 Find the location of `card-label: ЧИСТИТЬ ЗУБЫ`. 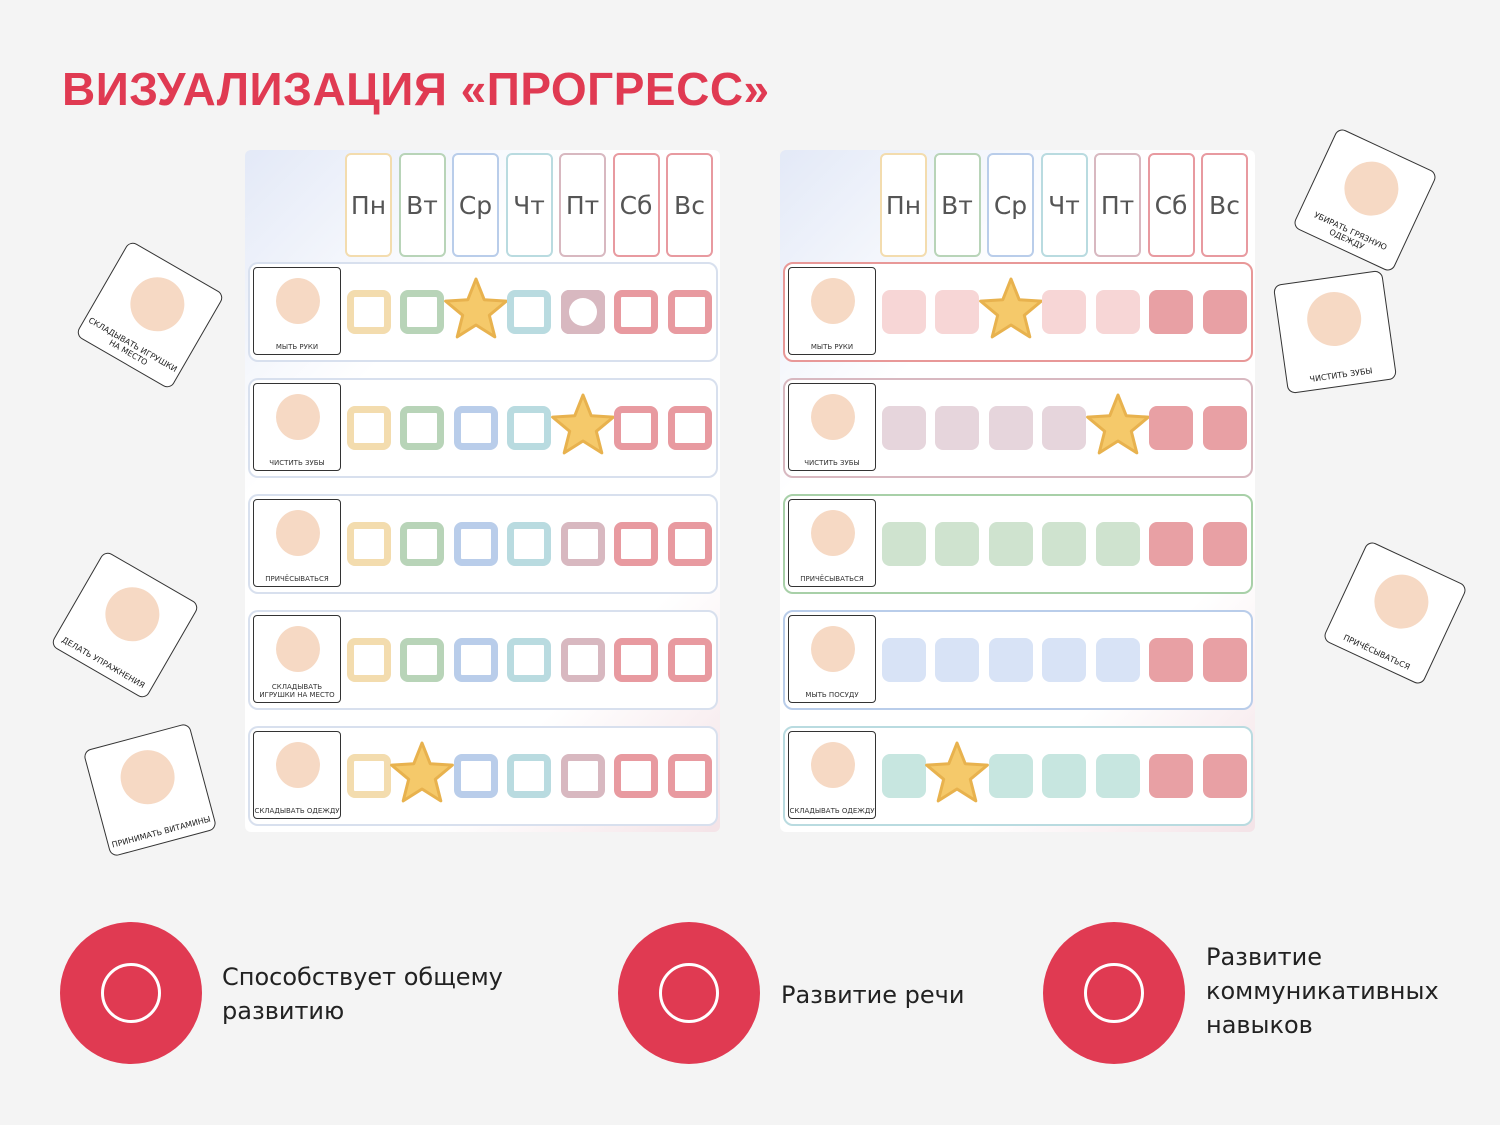

card-label: ЧИСТИТЬ ЗУБЫ is located at coordinates (1341, 375).